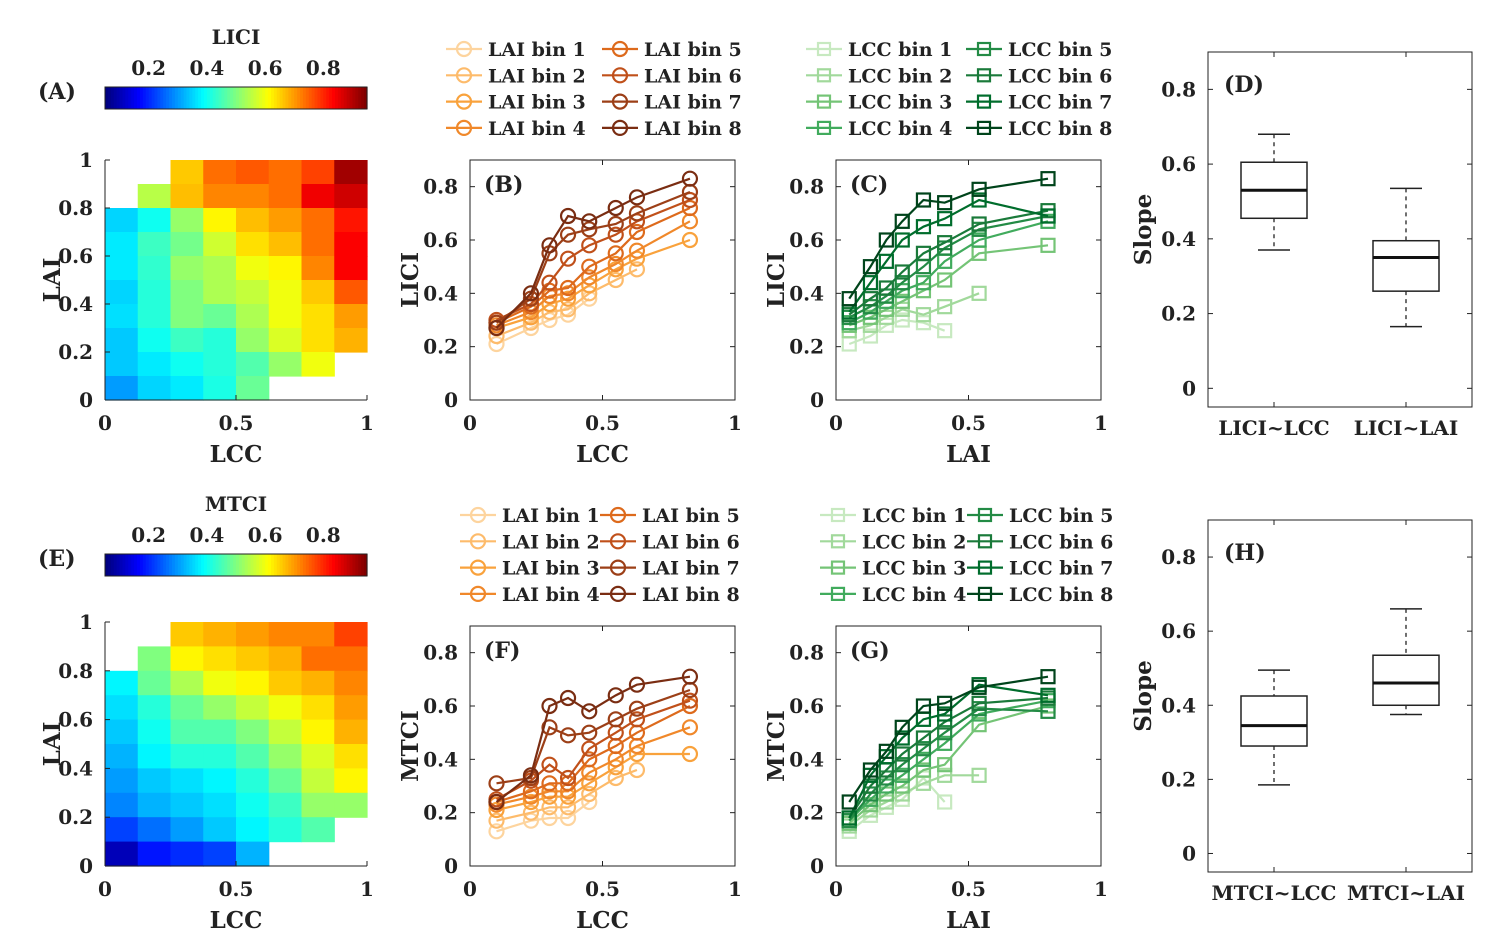 The height and width of the screenshot is (945, 1506). Describe the element at coordinates (206, 68) in the screenshot. I see `colorbar-tick-label: 0.4` at that location.